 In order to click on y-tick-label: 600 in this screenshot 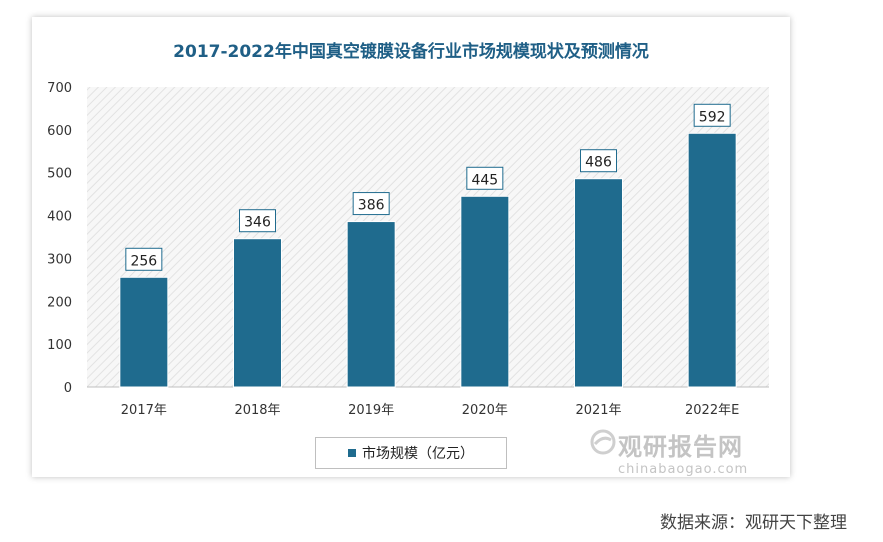, I will do `click(59, 131)`.